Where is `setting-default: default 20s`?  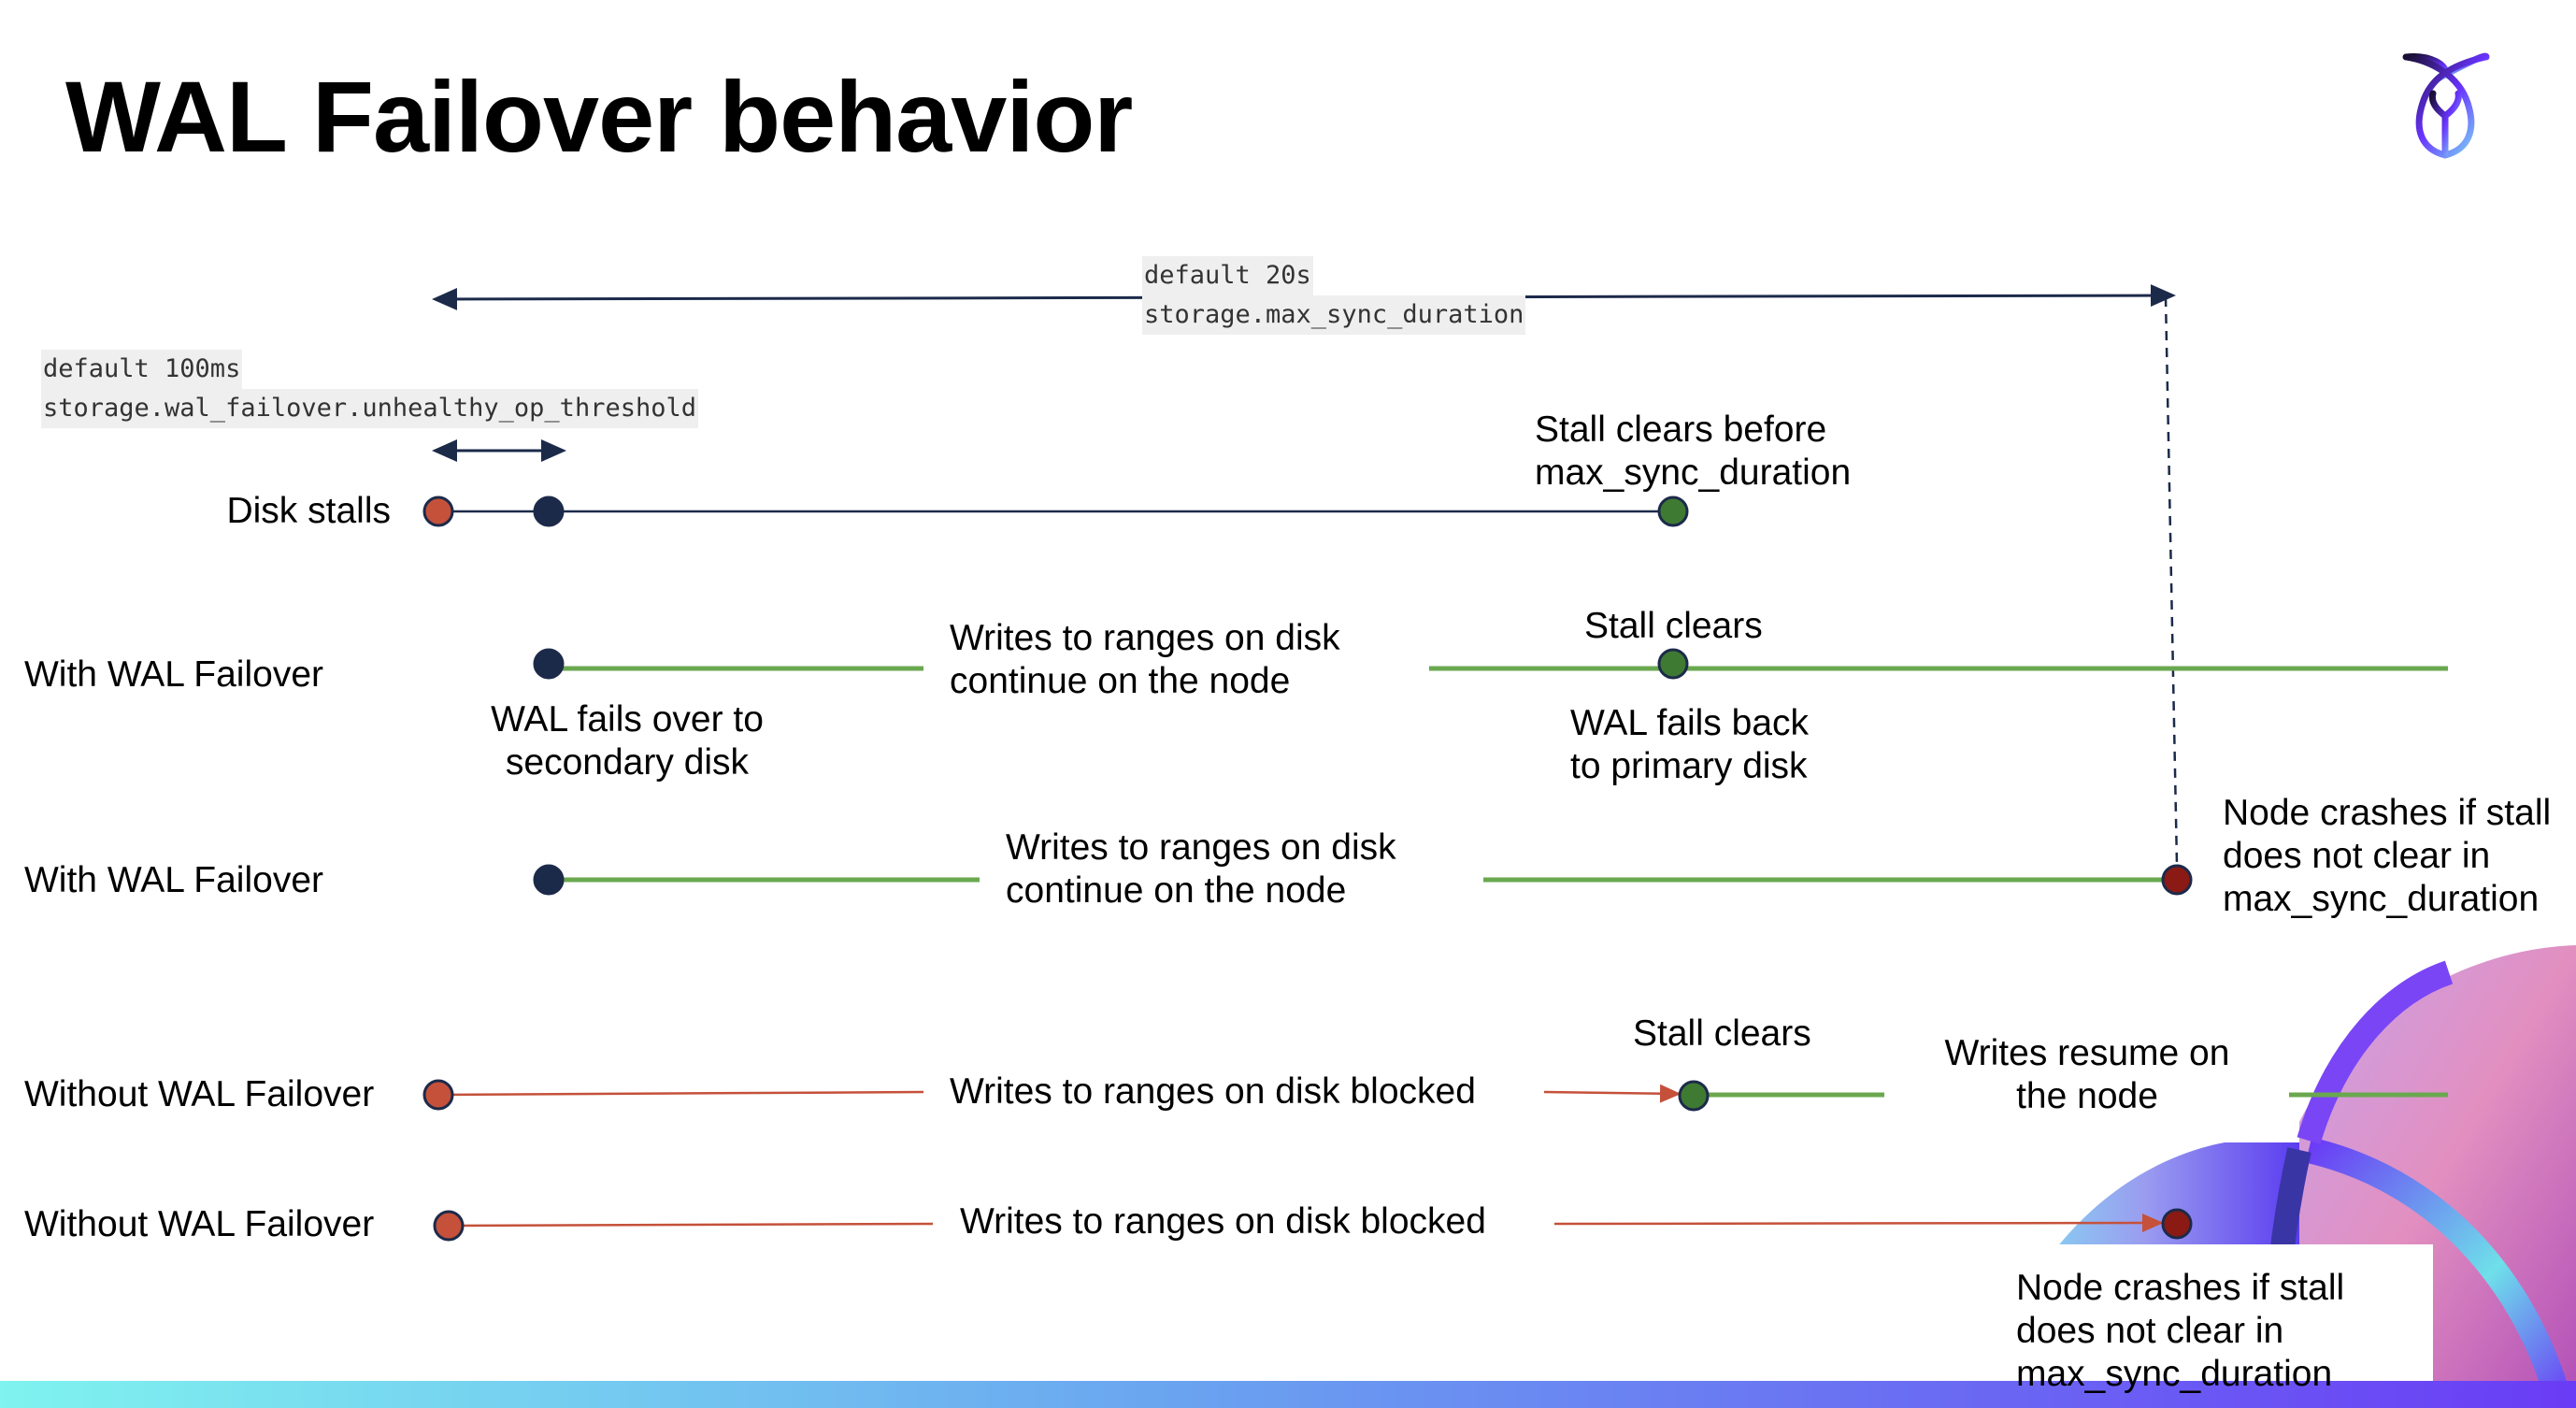 setting-default: default 20s is located at coordinates (1227, 275).